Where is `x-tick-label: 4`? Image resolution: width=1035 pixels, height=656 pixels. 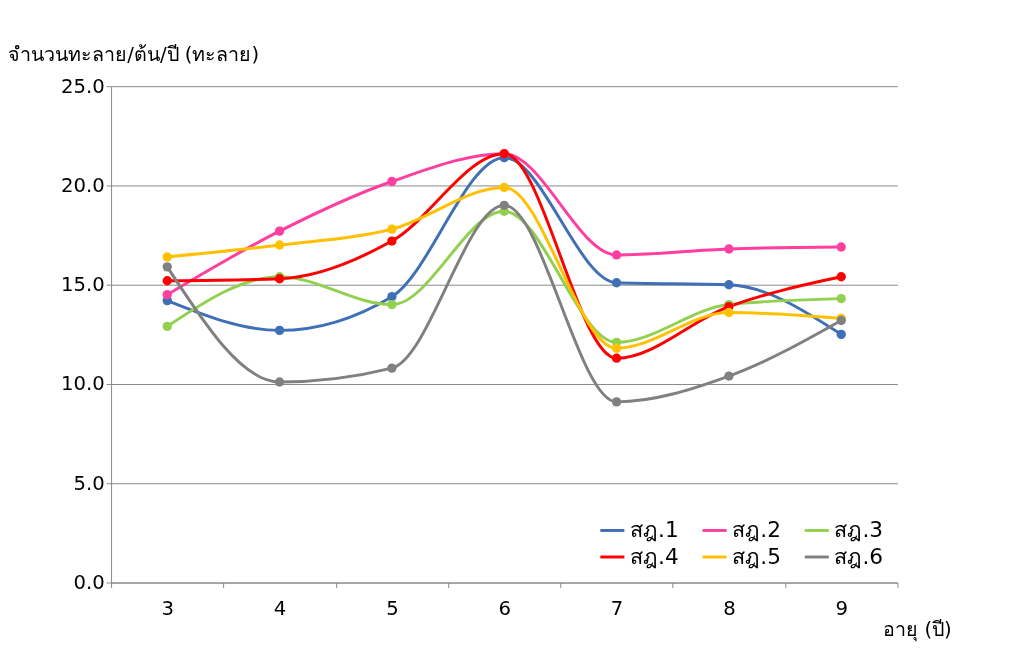
x-tick-label: 4 is located at coordinates (280, 609).